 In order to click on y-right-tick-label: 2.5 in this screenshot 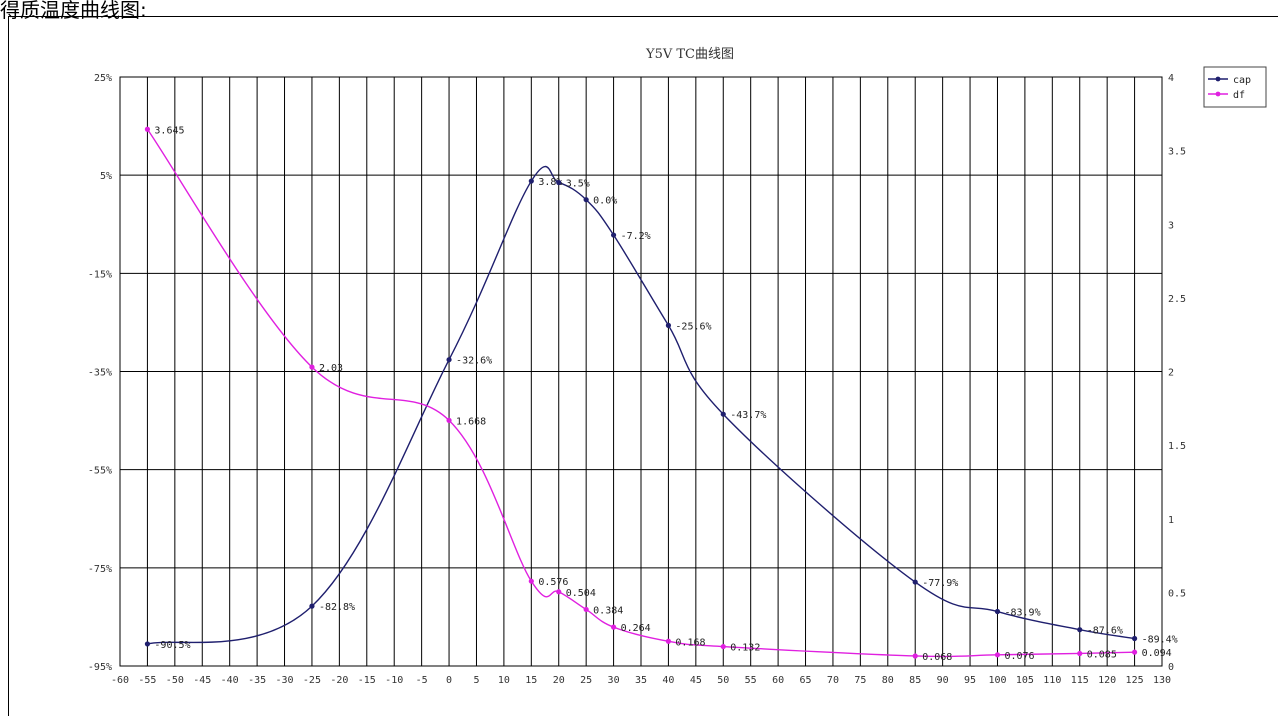, I will do `click(1177, 299)`.